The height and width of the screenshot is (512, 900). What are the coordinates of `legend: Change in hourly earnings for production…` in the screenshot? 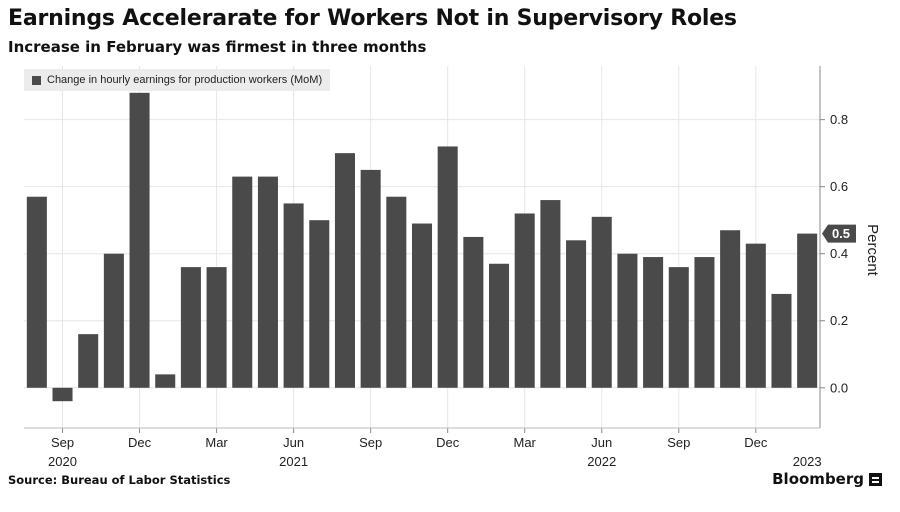 It's located at (177, 80).